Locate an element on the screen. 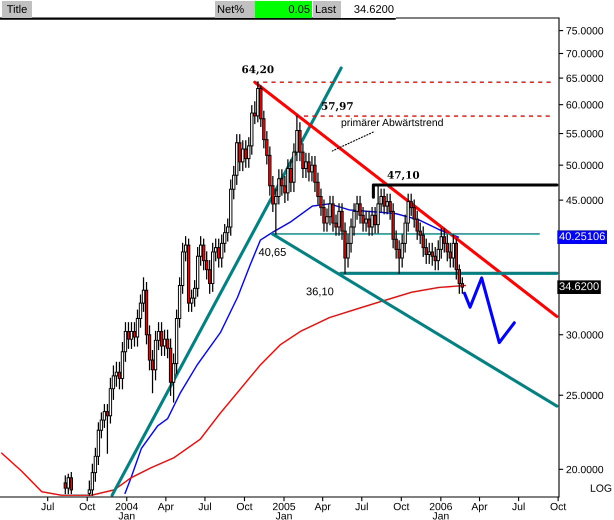 This screenshot has width=614, height=520. annotation: 36,10 is located at coordinates (320, 292).